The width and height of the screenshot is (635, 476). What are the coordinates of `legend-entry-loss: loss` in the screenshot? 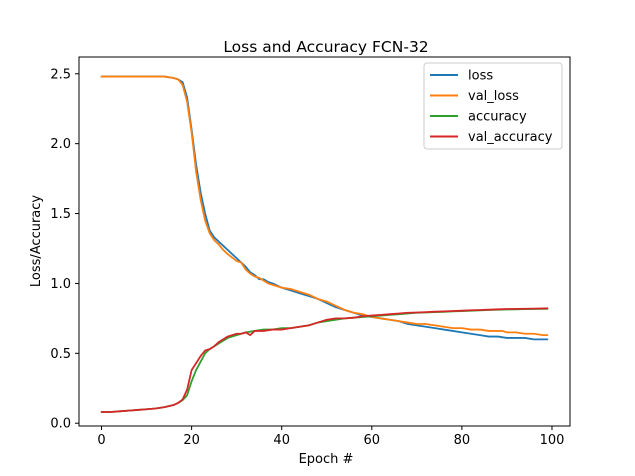 It's located at (461, 76).